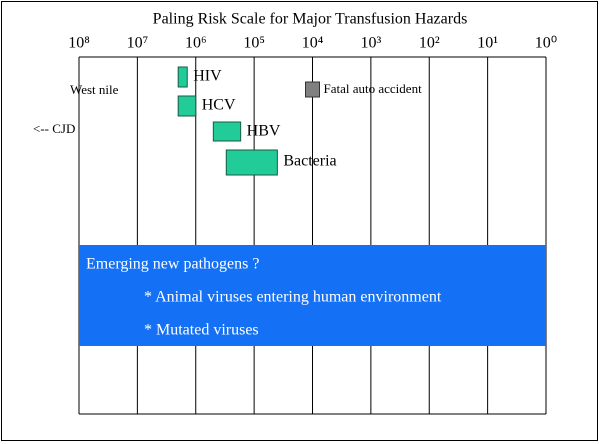  What do you see at coordinates (54, 128) in the screenshot?
I see `annotation: <-- CJD` at bounding box center [54, 128].